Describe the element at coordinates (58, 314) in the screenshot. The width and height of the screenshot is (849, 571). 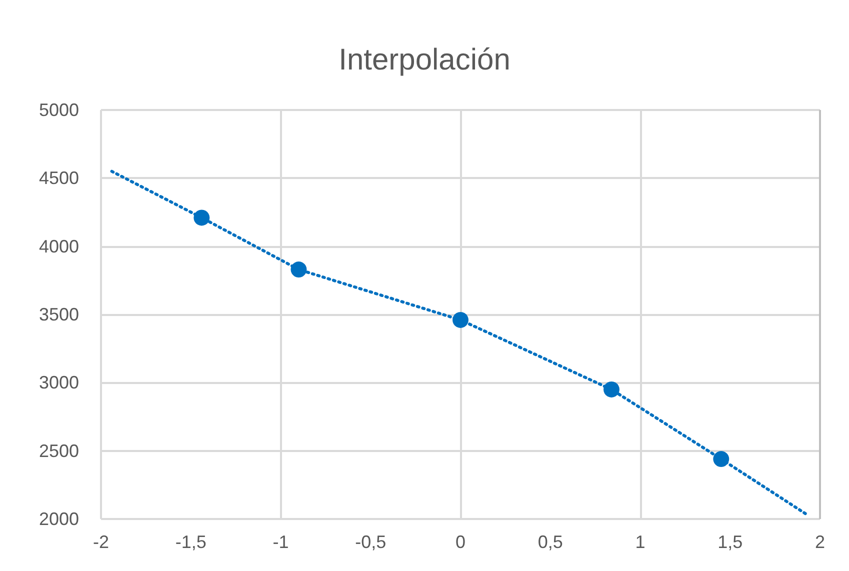
I see `y-tick-label: 3500` at that location.